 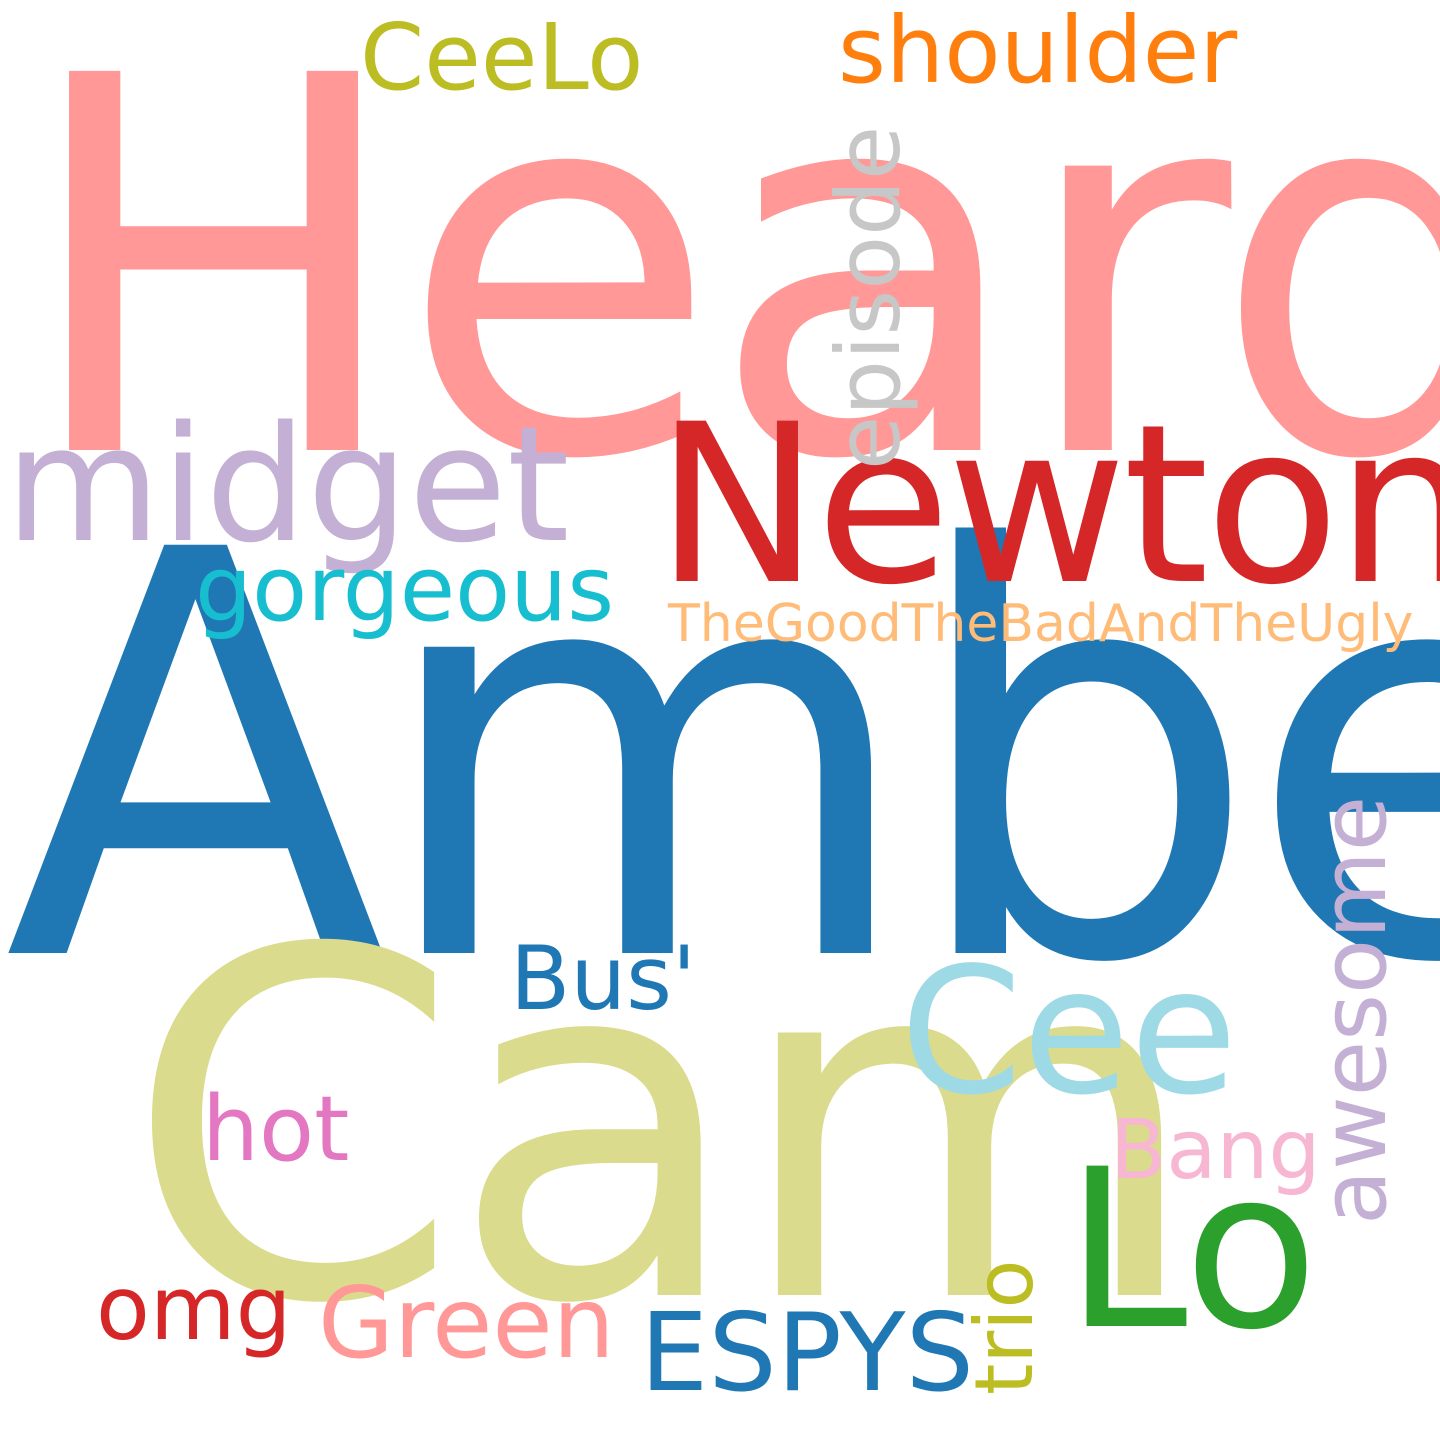 I want to click on word-cee: Cee, so click(x=1069, y=1032).